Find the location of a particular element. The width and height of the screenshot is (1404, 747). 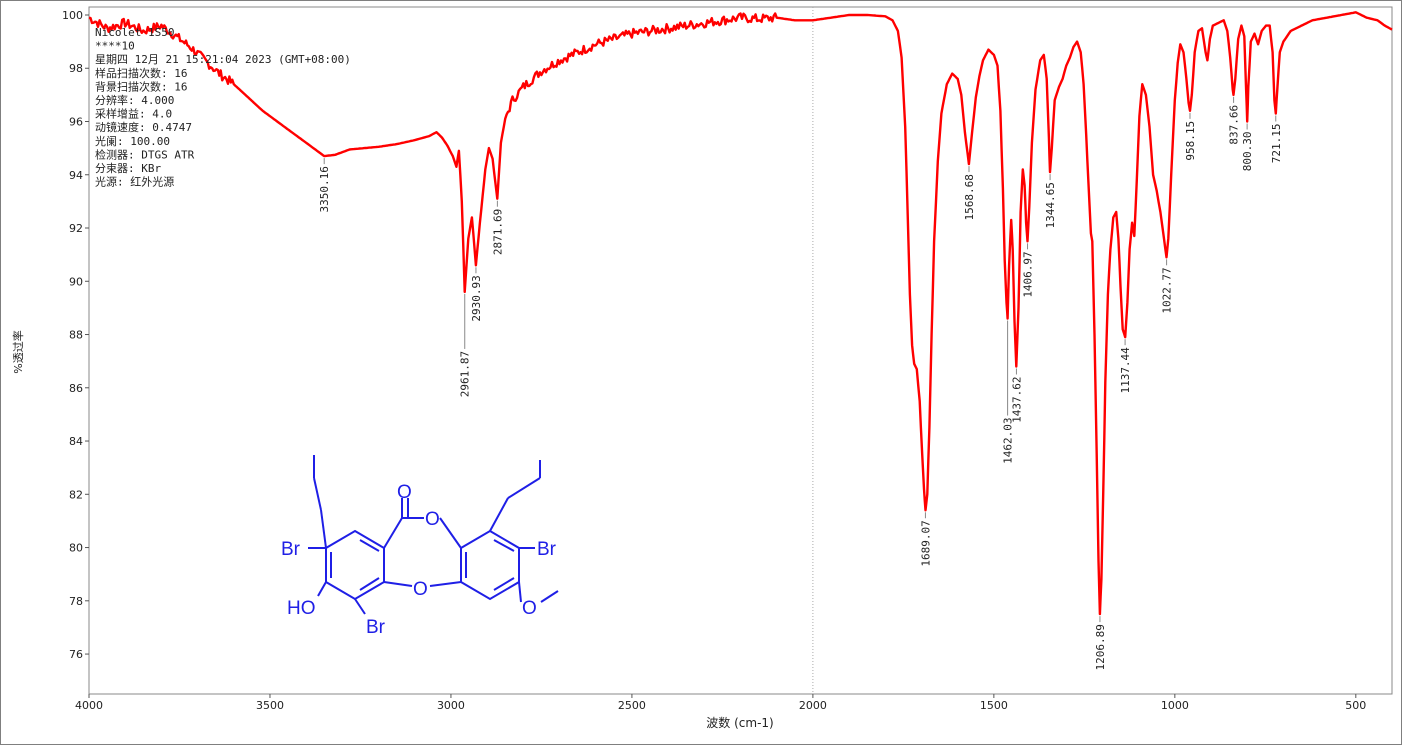

peak-label: 2961.87 is located at coordinates (465, 374).